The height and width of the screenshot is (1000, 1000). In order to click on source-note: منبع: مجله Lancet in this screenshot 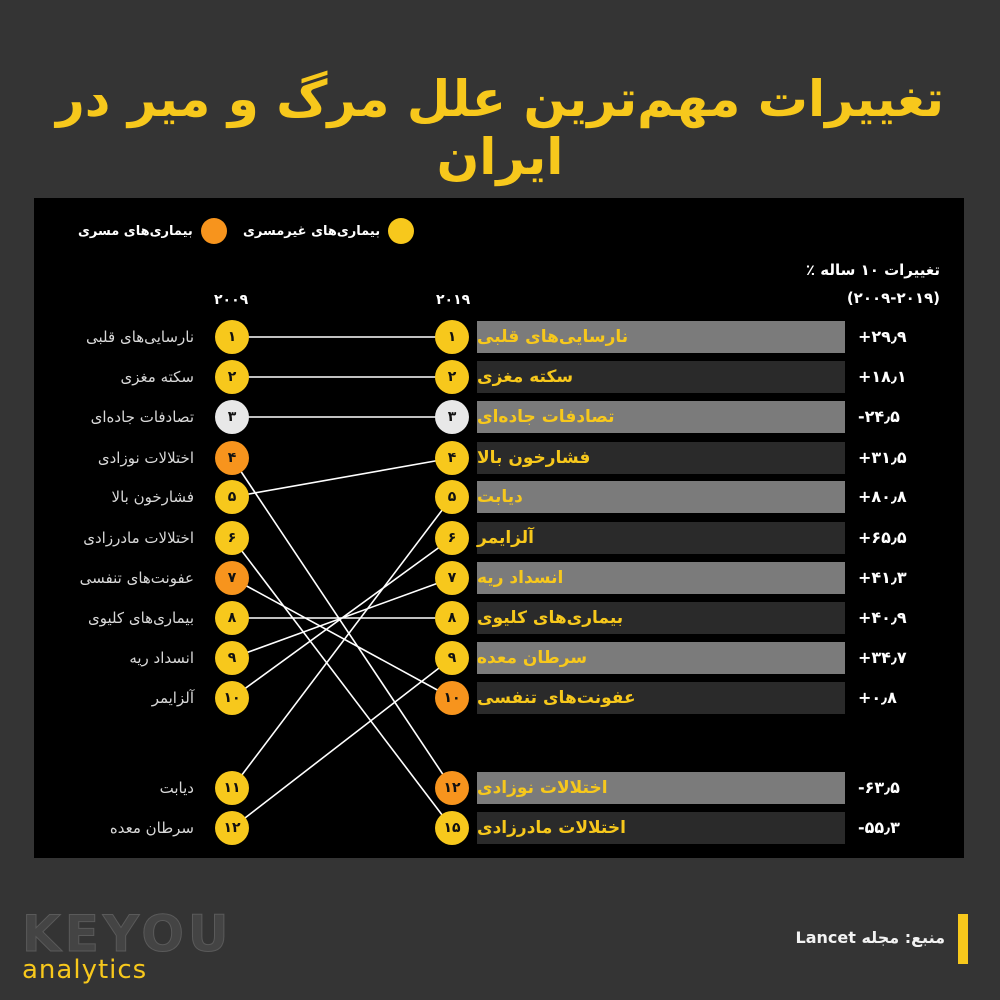, I will do `click(870, 937)`.